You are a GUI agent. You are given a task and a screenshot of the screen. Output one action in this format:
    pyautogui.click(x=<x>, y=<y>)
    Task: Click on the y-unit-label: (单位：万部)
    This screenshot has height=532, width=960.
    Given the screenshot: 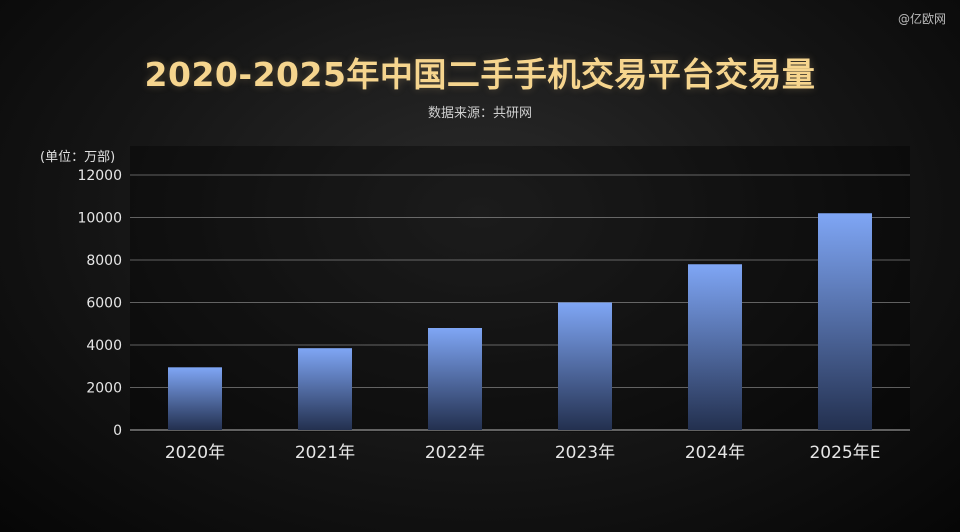 What is the action you would take?
    pyautogui.click(x=78, y=157)
    